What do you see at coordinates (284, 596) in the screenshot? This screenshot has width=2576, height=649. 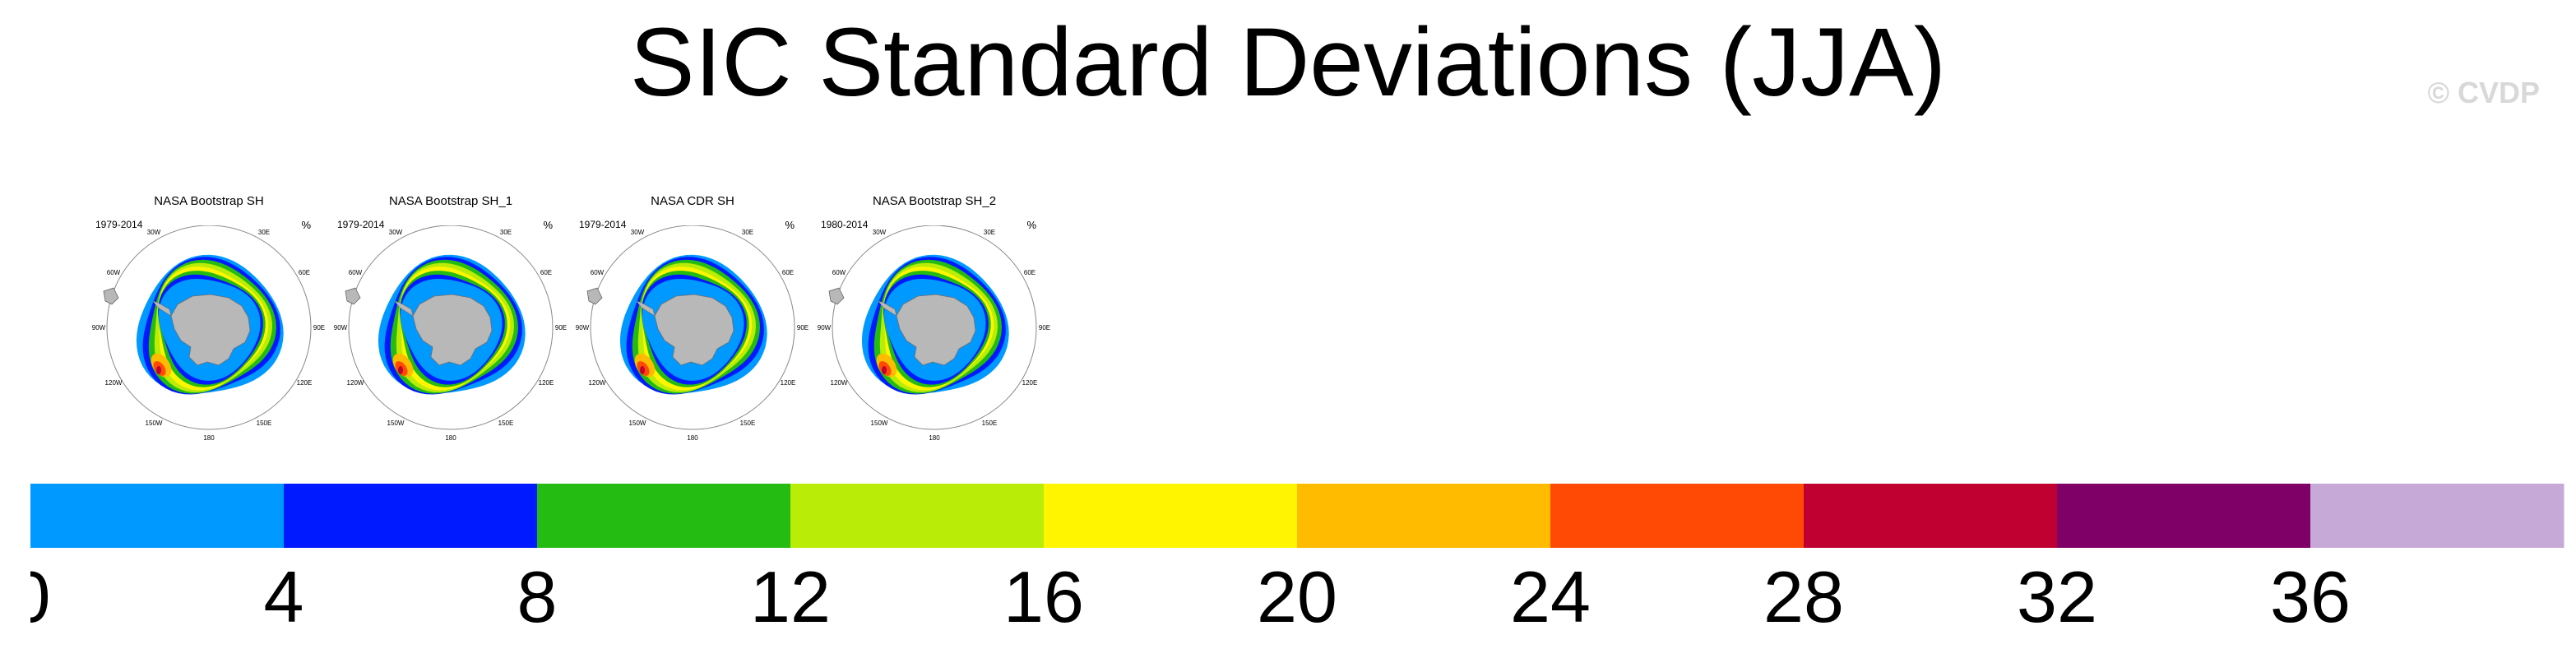 I see `colorbar-label-4: 4` at bounding box center [284, 596].